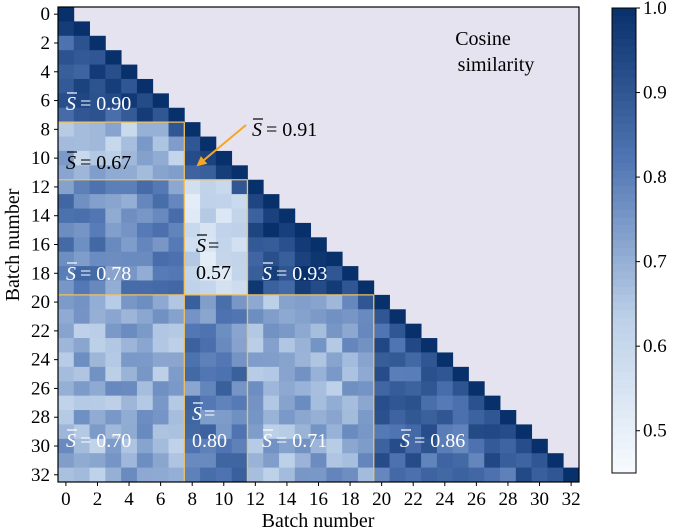 This screenshot has height=531, width=679. Describe the element at coordinates (213, 259) in the screenshot. I see `block-mean-label: S = 0.57` at that location.